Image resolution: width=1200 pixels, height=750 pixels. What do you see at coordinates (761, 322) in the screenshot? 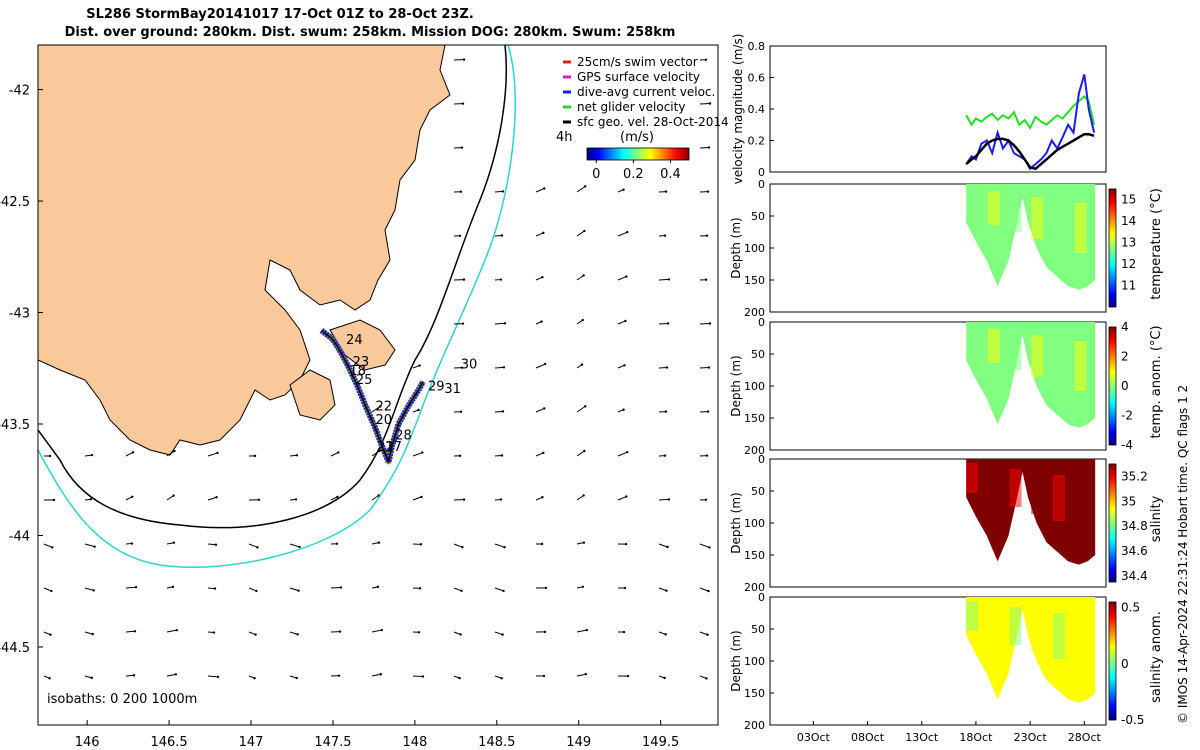
I see `temp-anomaly-y-tick-label: 0` at bounding box center [761, 322].